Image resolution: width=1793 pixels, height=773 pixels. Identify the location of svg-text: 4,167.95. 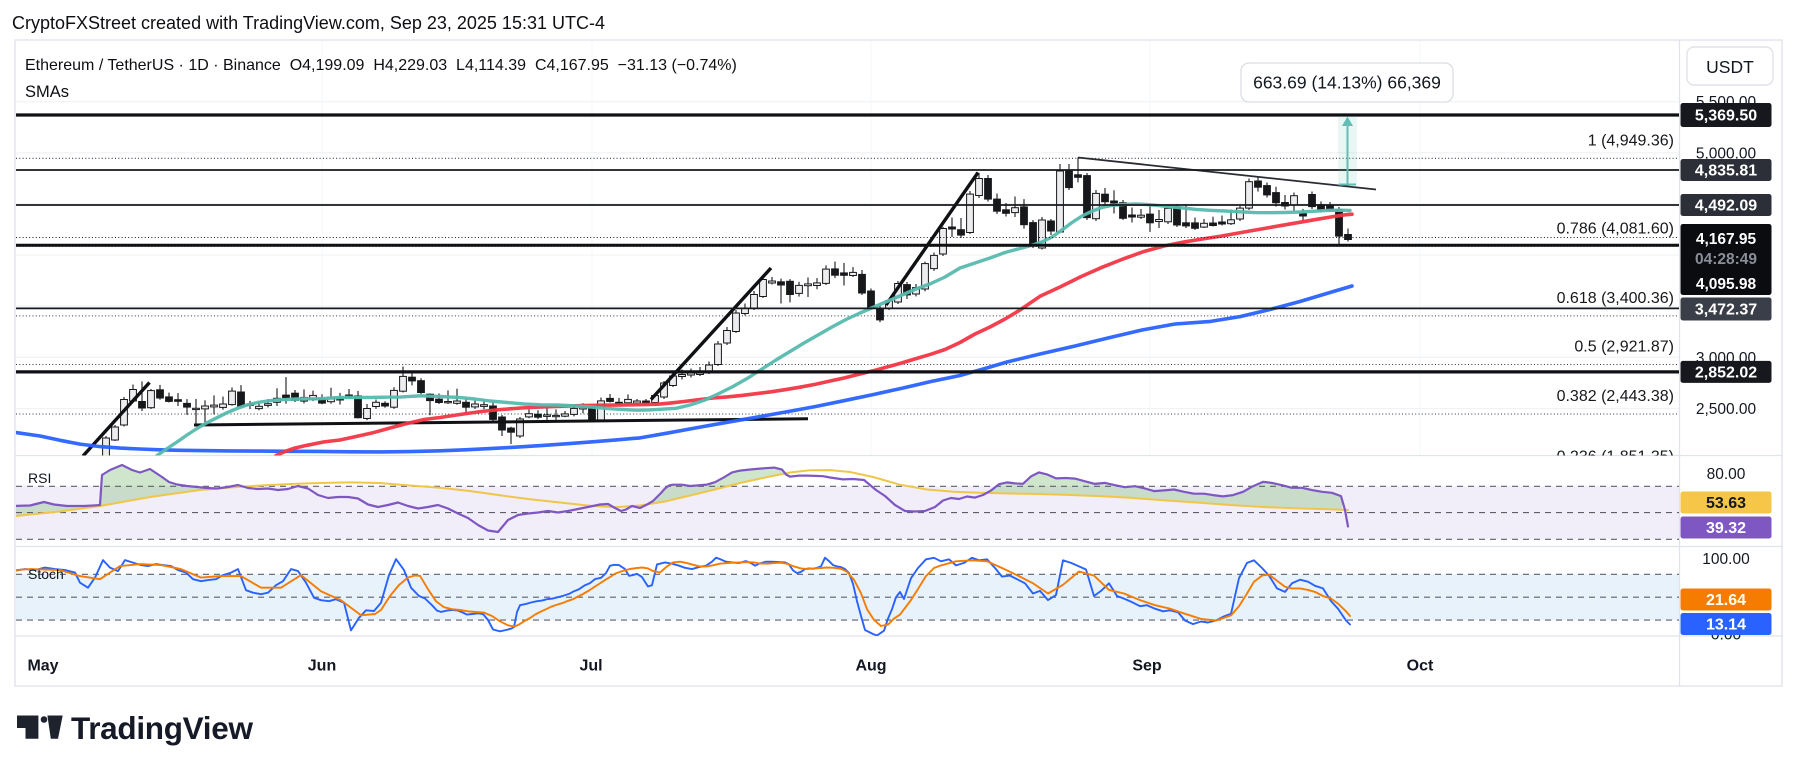
(1726, 239).